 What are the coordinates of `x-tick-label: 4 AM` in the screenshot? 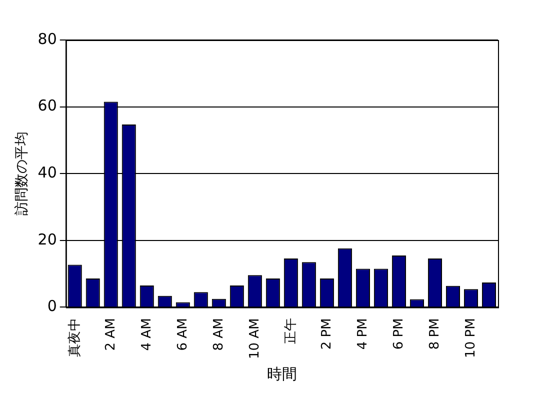 It's located at (146, 334).